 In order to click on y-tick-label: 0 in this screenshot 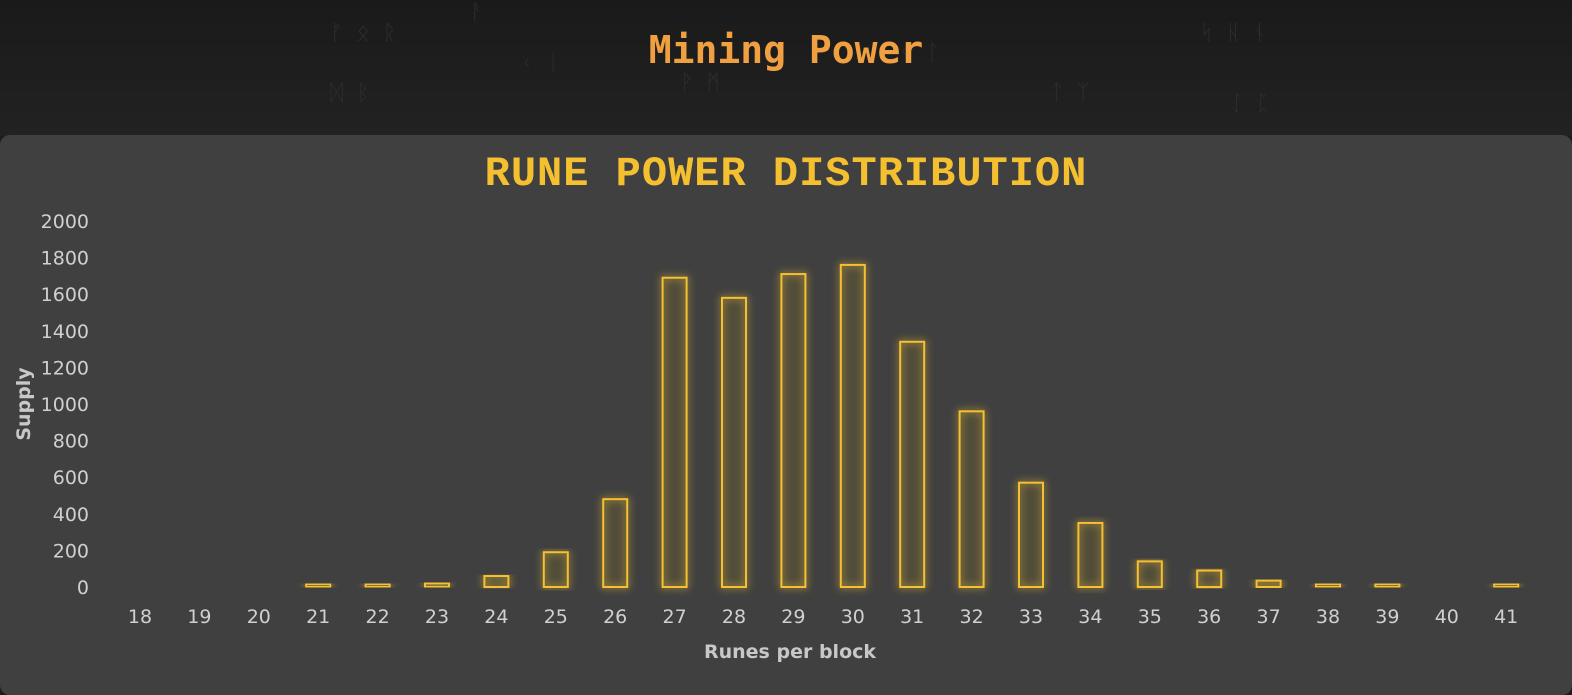, I will do `click(83, 588)`.